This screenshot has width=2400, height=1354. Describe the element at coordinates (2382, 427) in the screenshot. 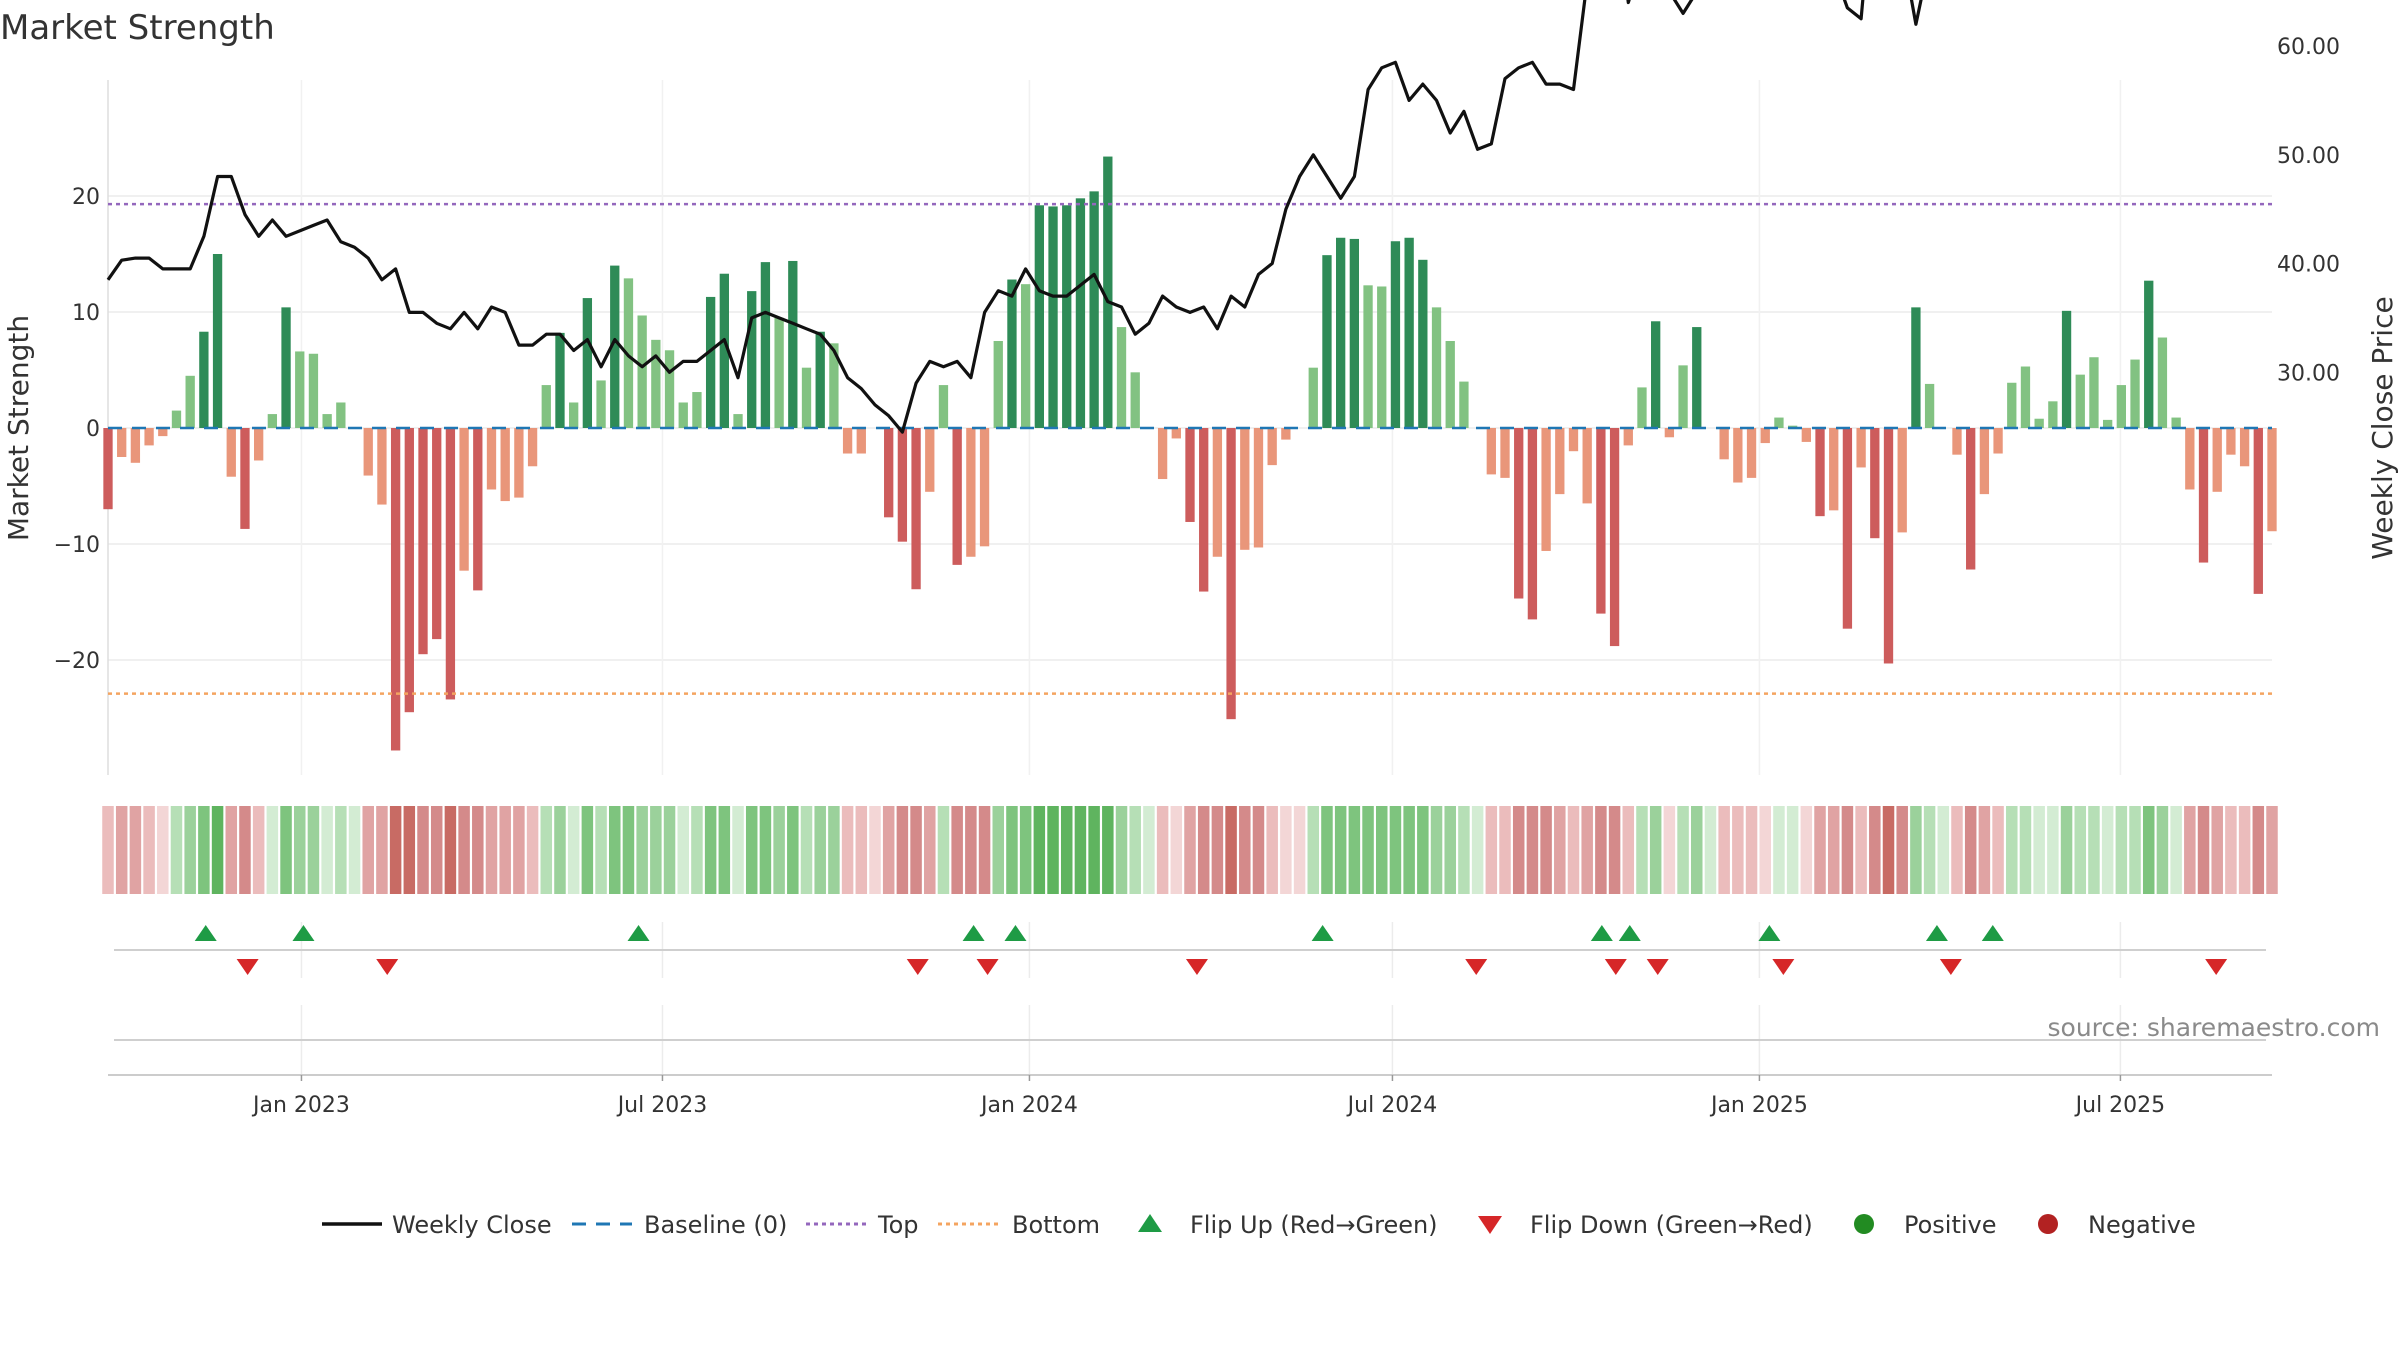

I see `y2-axis-title: Weekly Close Price` at that location.